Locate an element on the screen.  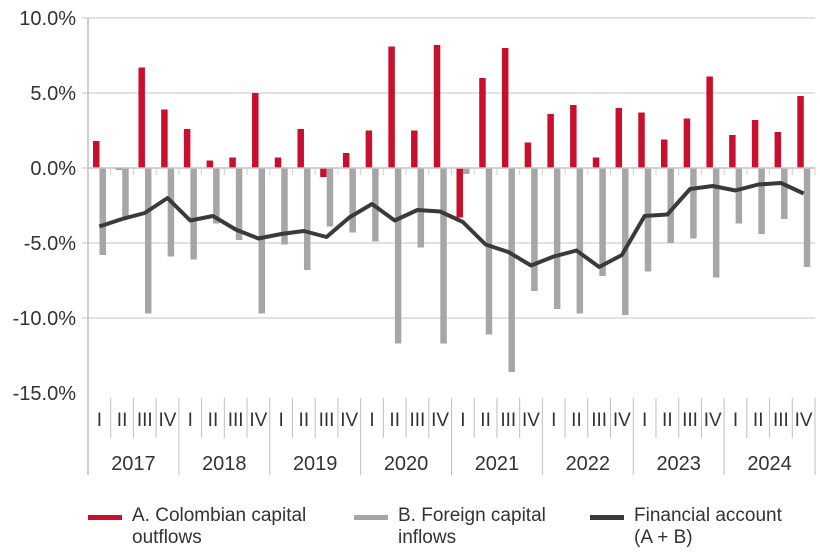
year-label: 2019 is located at coordinates (315, 464).